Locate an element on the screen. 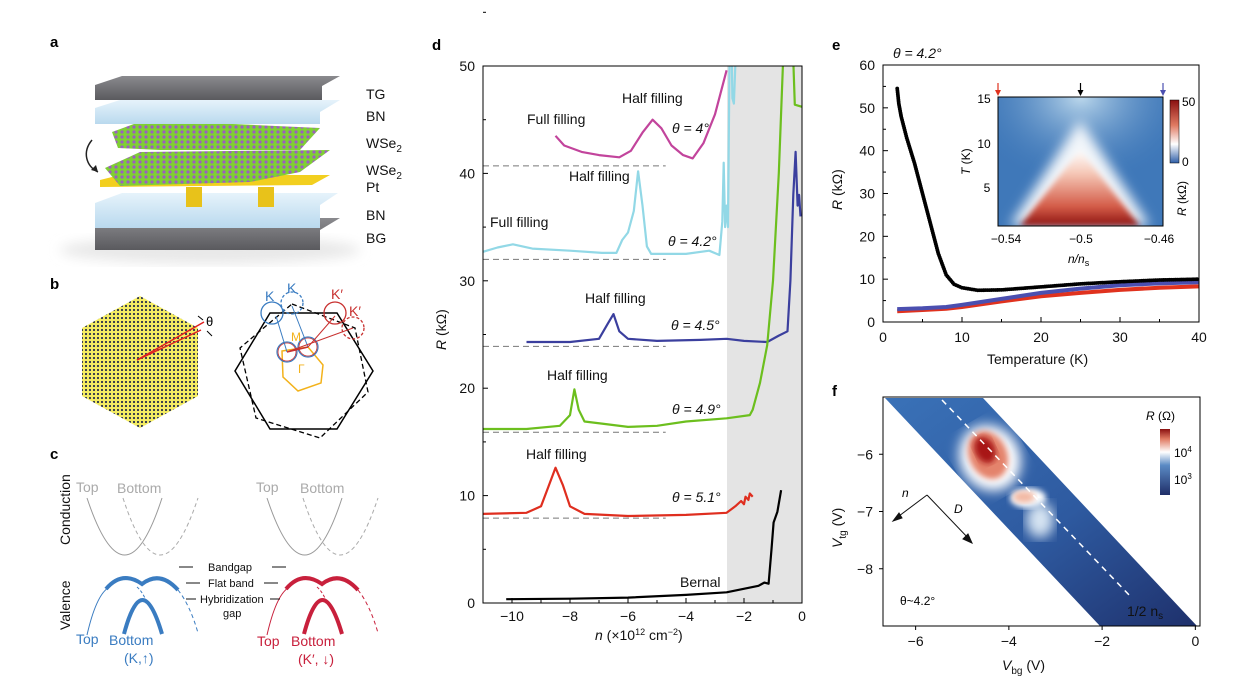 This screenshot has width=1254, height=694. colorbar is located at coordinates (1165, 462).